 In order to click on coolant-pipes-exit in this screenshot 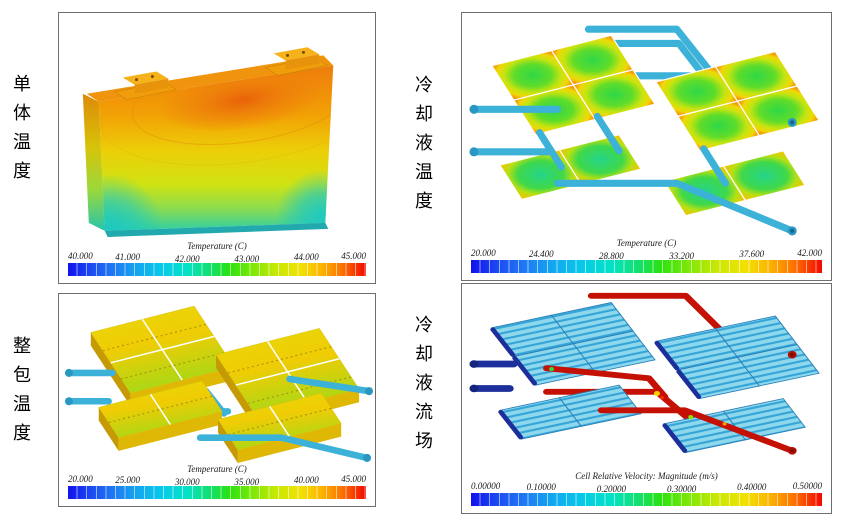, I will do `click(284, 418)`.